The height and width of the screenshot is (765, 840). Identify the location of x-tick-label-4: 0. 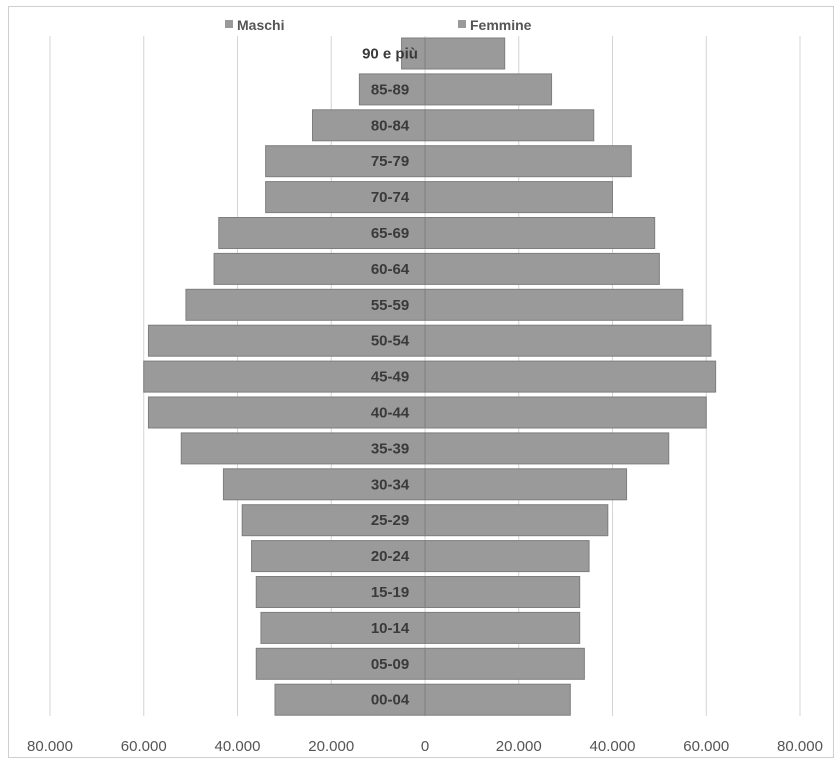
(425, 746).